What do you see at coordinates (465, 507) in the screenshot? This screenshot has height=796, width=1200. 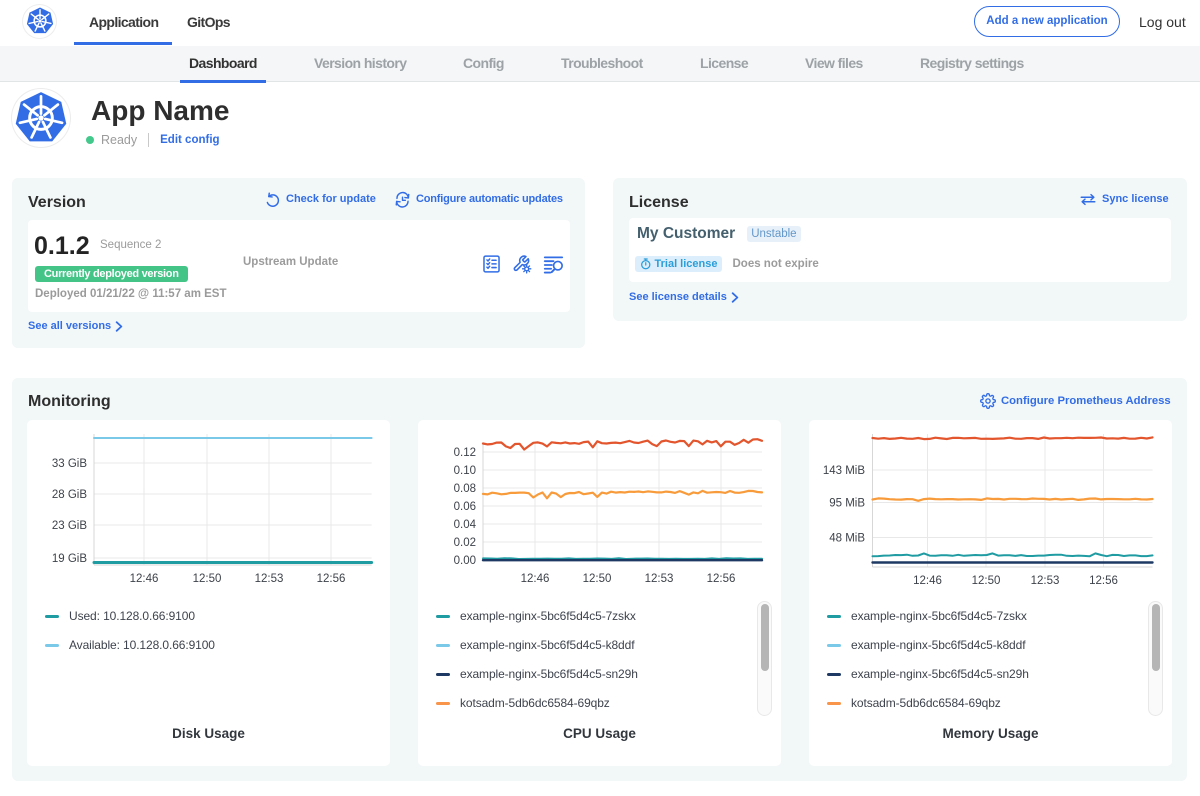 I see `svg-text: 0.06` at bounding box center [465, 507].